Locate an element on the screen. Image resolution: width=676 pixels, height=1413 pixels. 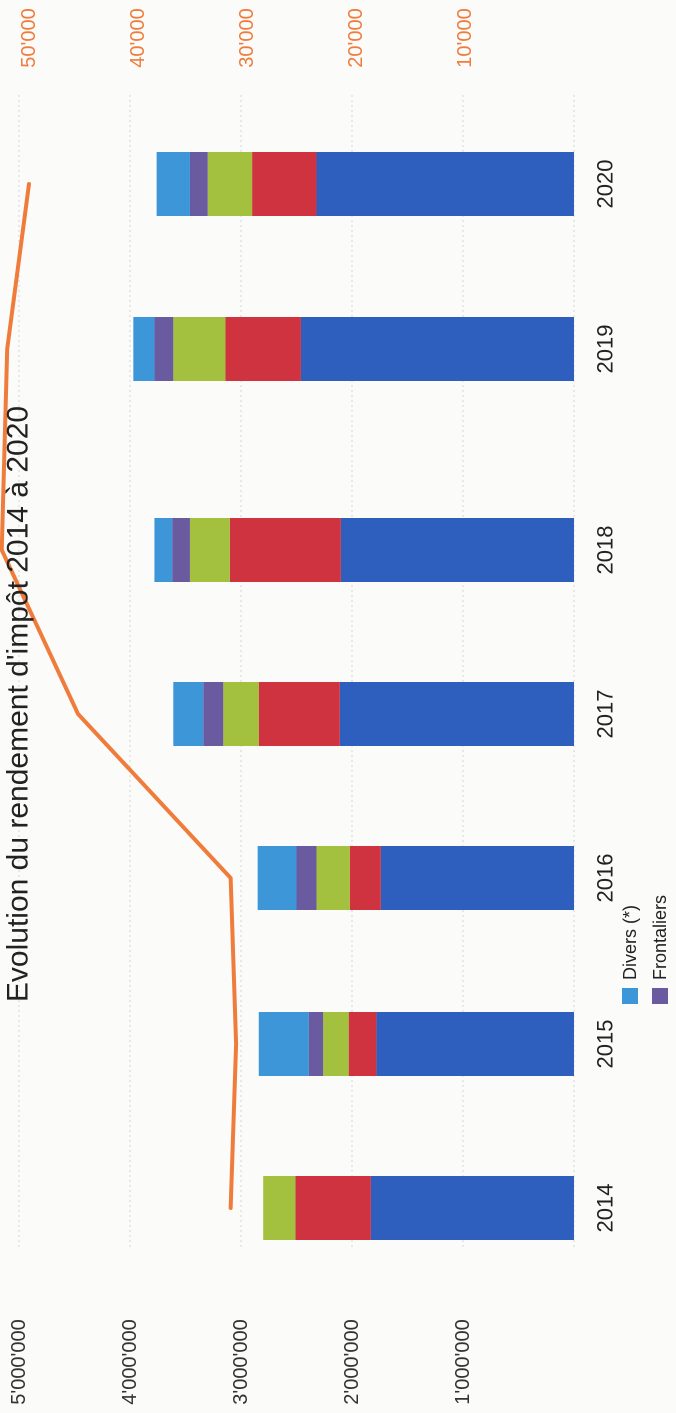
secondary-tick-label: 30'000 is located at coordinates (247, 37).